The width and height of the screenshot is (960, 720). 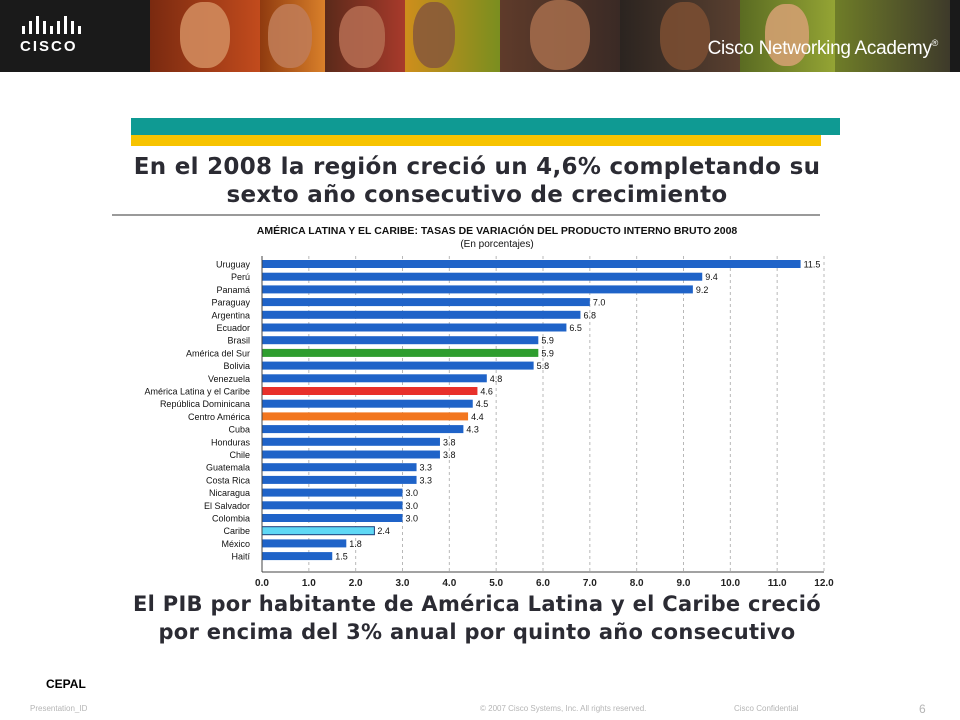 I want to click on category-label: Bolivia, so click(x=236, y=366).